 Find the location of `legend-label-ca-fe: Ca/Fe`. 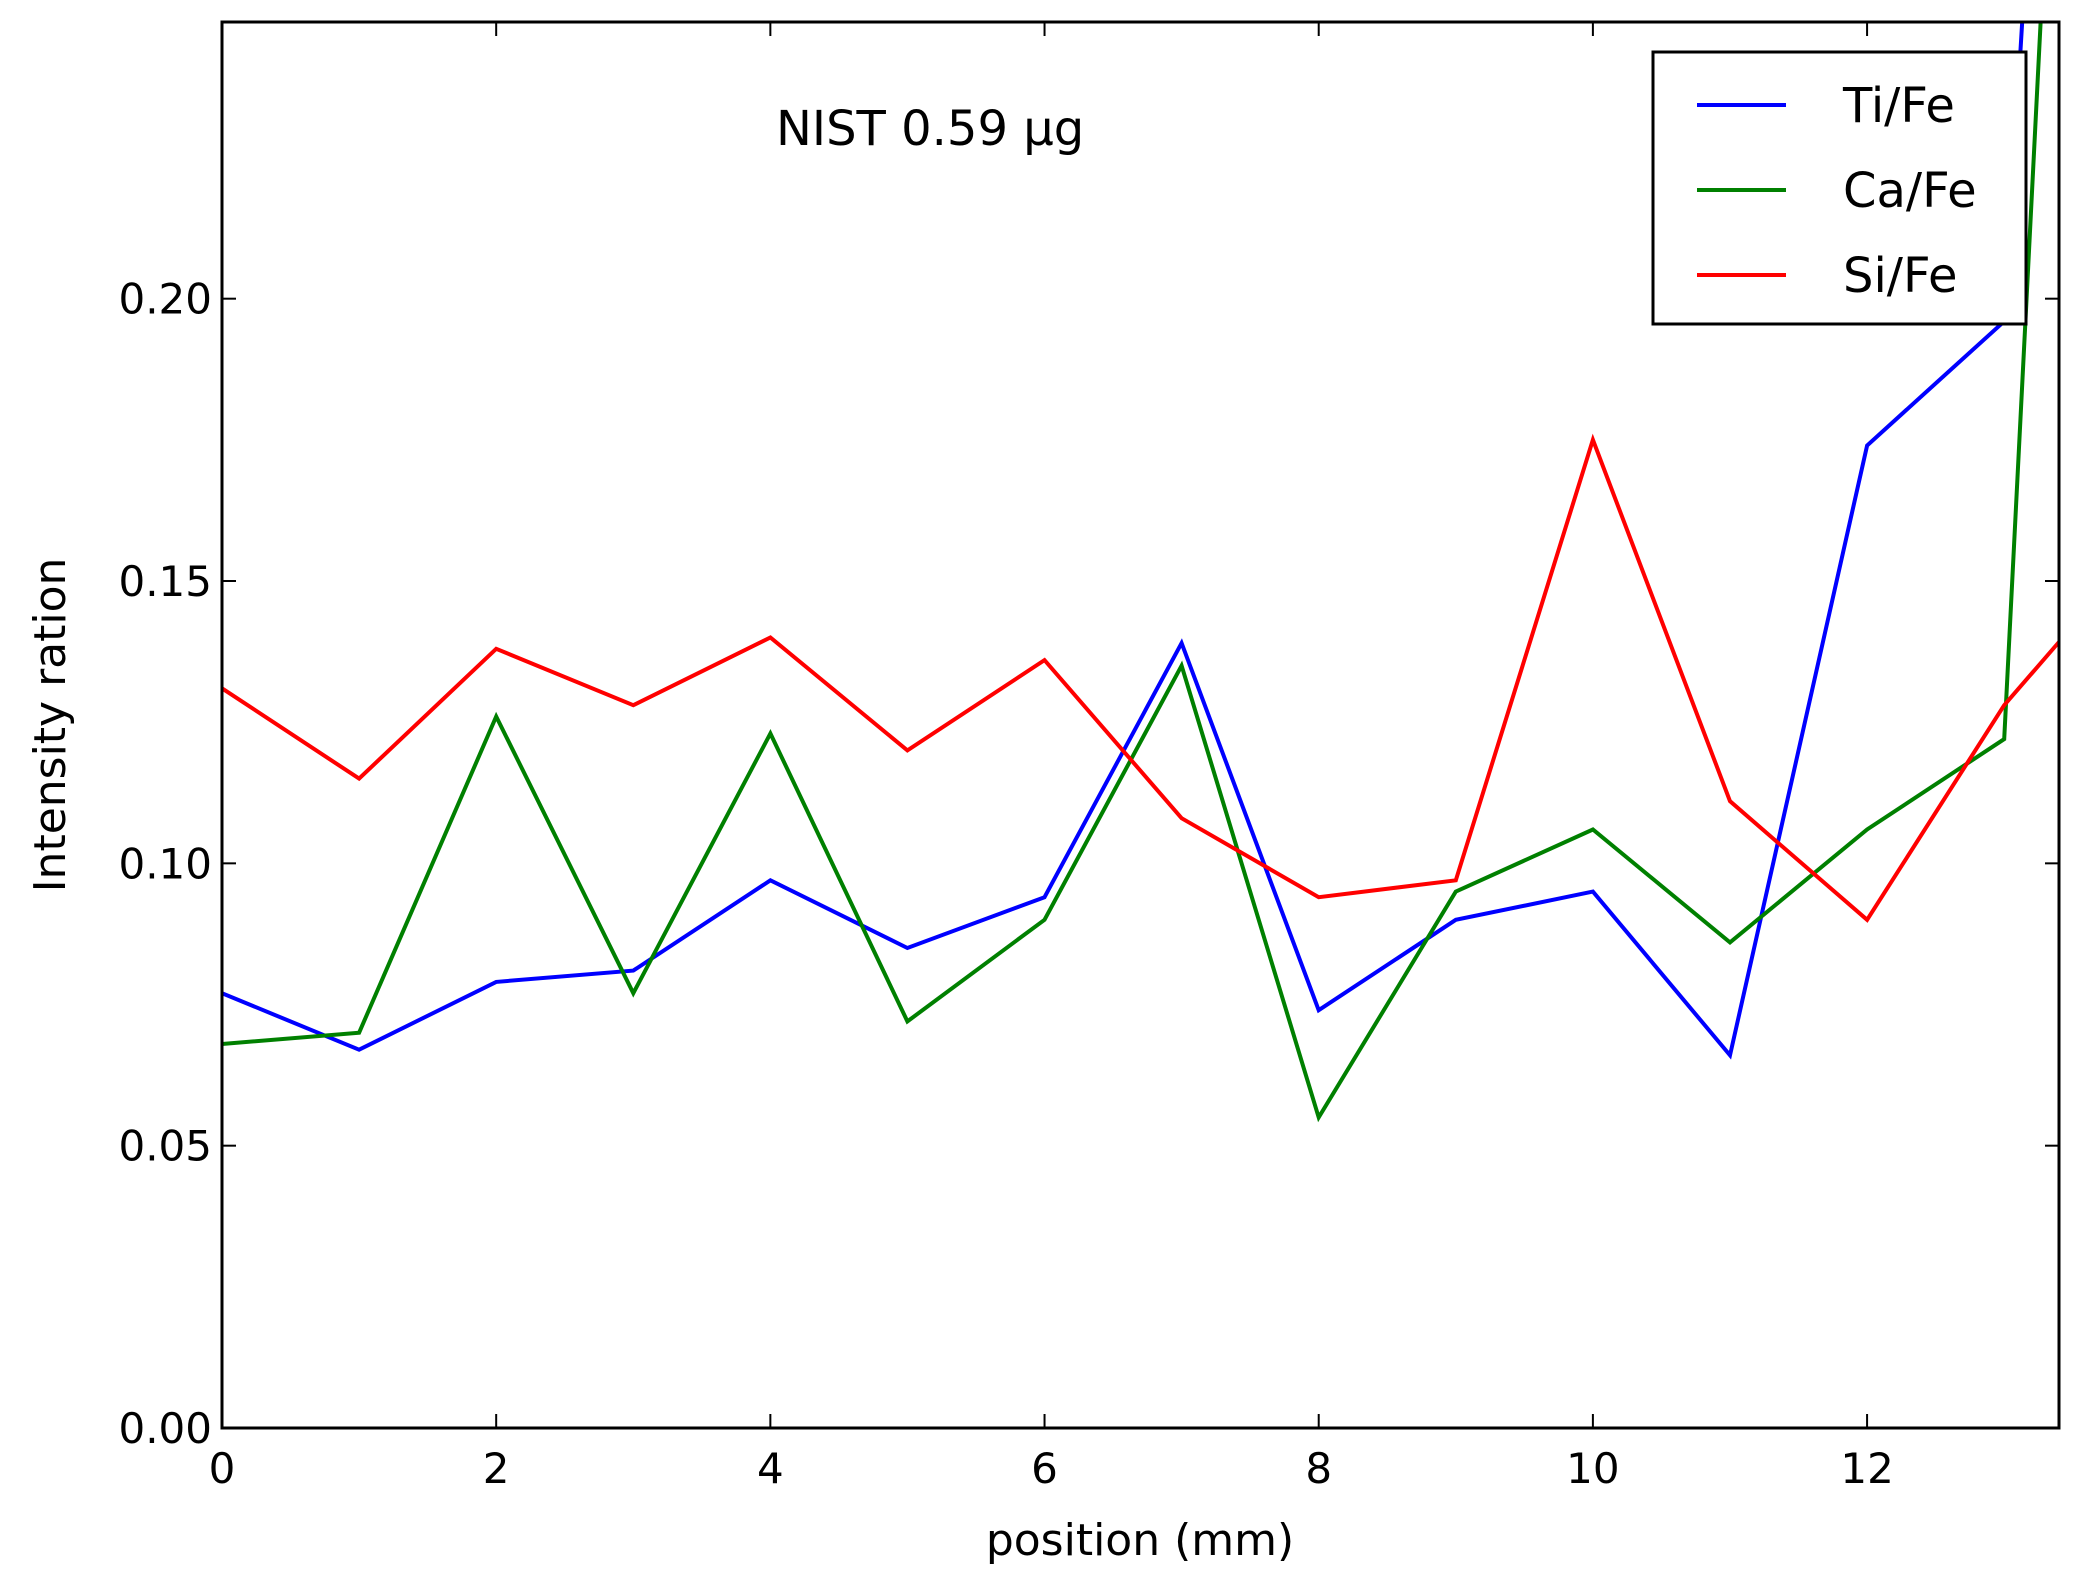

legend-label-ca-fe: Ca/Fe is located at coordinates (1910, 191).